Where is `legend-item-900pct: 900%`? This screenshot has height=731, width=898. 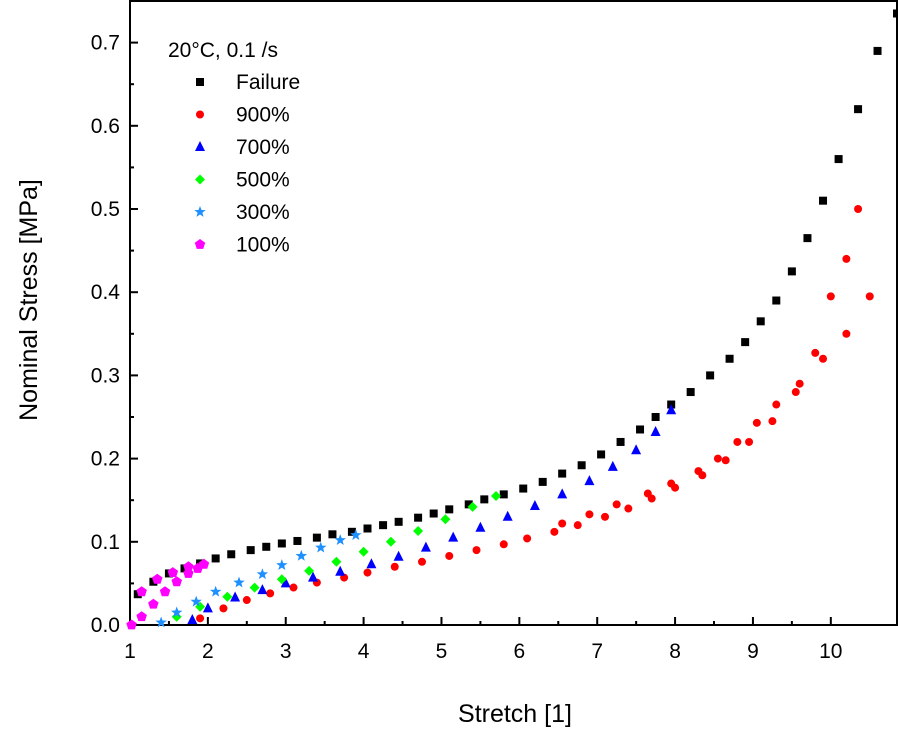
legend-item-900pct: 900% is located at coordinates (243, 115).